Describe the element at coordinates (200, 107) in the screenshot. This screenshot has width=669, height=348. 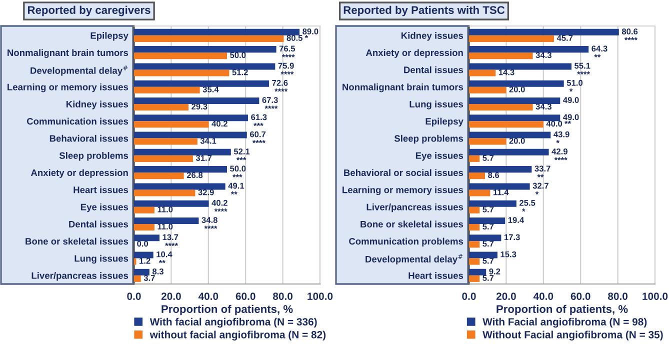
I see `data-label: 29.3` at that location.